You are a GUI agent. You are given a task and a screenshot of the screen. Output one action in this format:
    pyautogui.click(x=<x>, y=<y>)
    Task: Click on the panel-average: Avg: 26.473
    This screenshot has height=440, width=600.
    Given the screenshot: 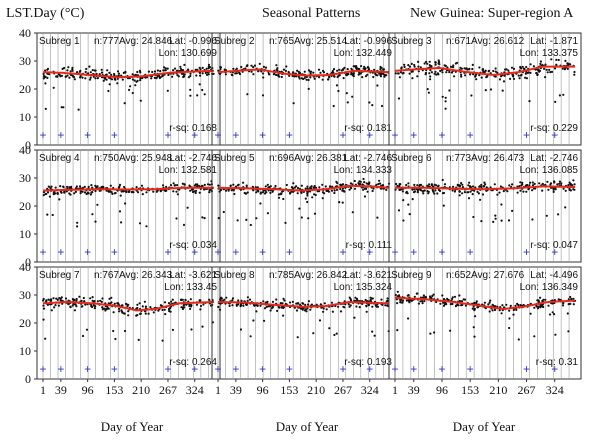 What is the action you would take?
    pyautogui.click(x=498, y=158)
    